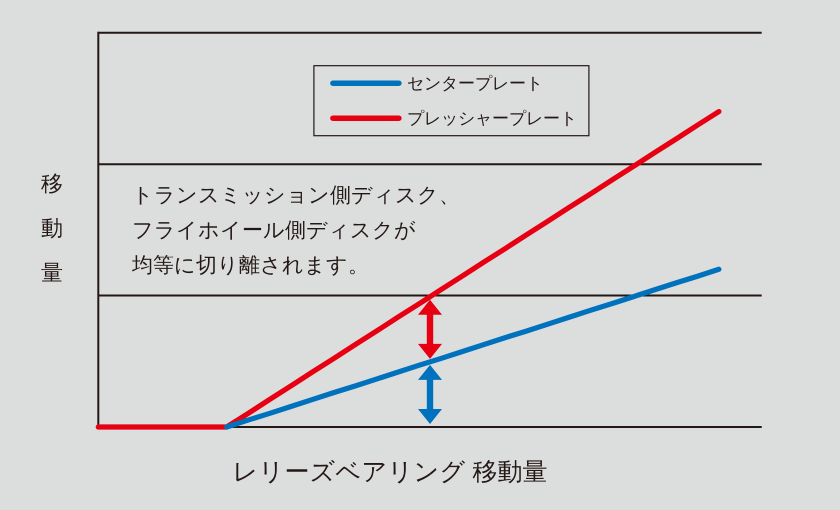 The width and height of the screenshot is (840, 510). Describe the element at coordinates (52, 228) in the screenshot. I see `y-axis-title: 移動量` at that location.